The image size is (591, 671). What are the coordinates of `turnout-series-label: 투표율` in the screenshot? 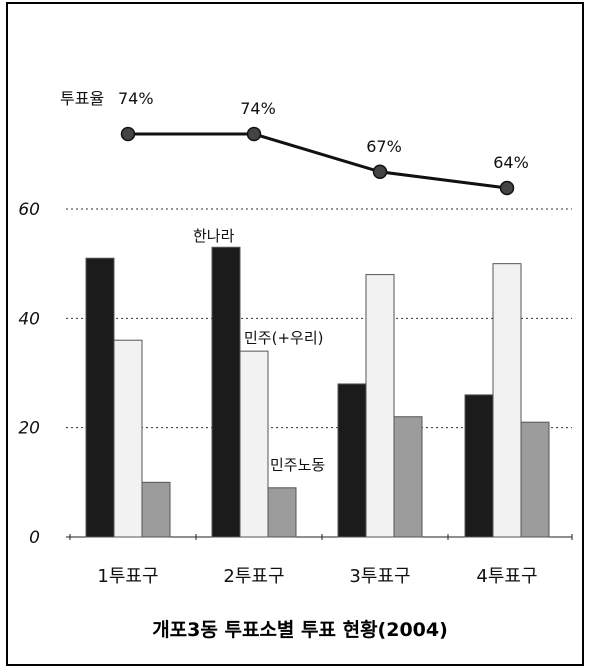 It's located at (82, 98).